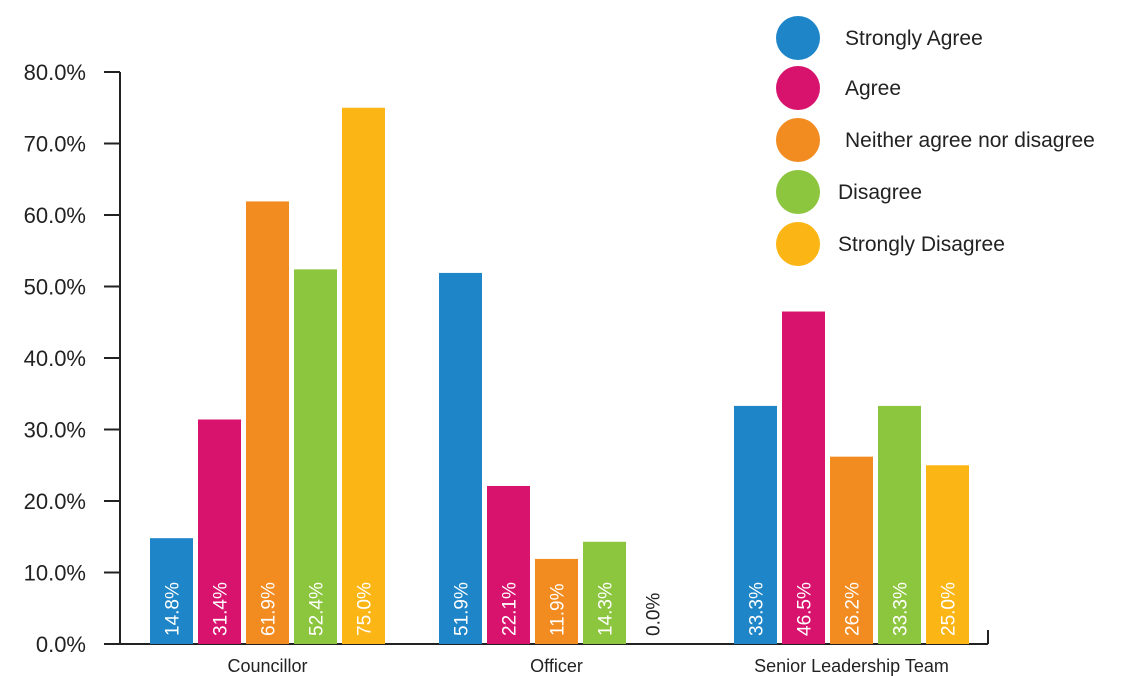  Describe the element at coordinates (853, 609) in the screenshot. I see `bar-value-label: 26.2%` at that location.